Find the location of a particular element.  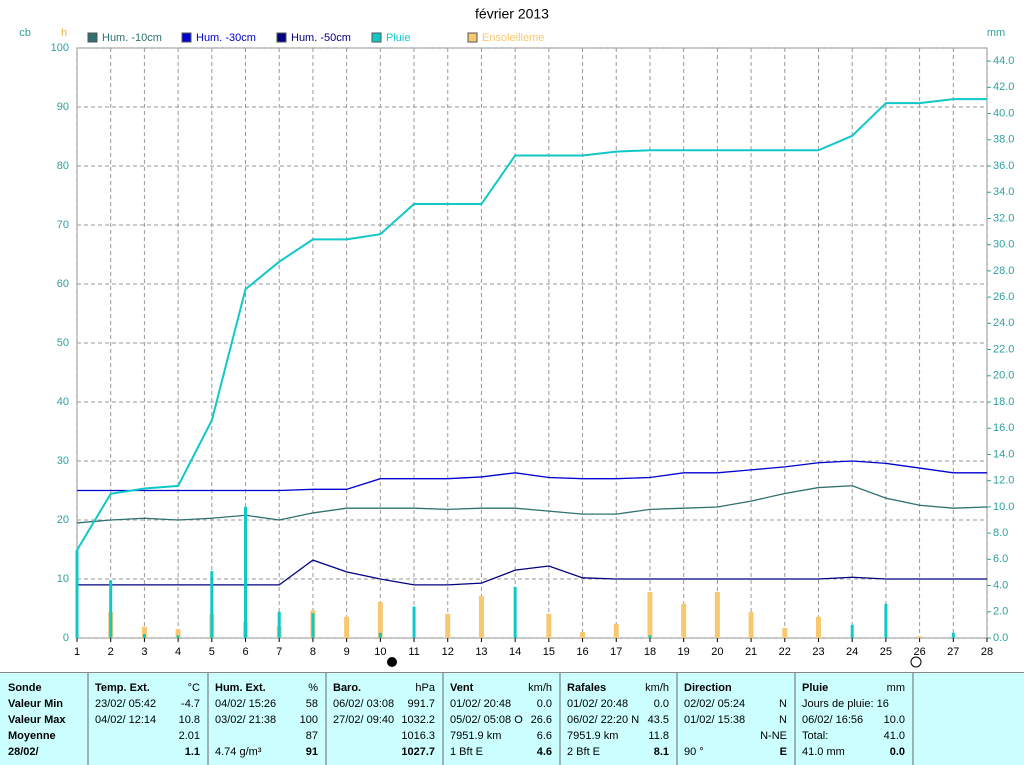

y2-tick-label: 8.0 is located at coordinates (1000, 533).